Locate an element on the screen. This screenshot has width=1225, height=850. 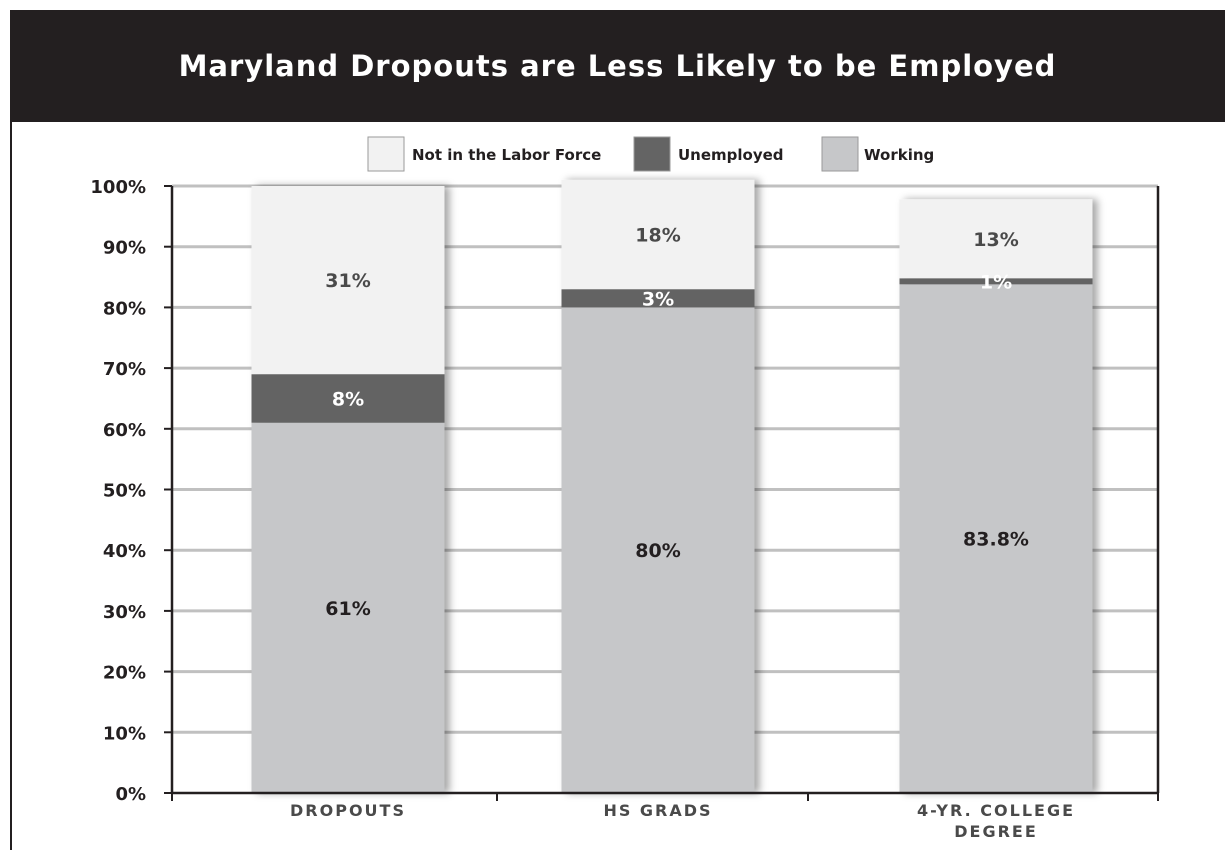
legend: Not in the Labor Force Unemployed Working is located at coordinates (650, 154).